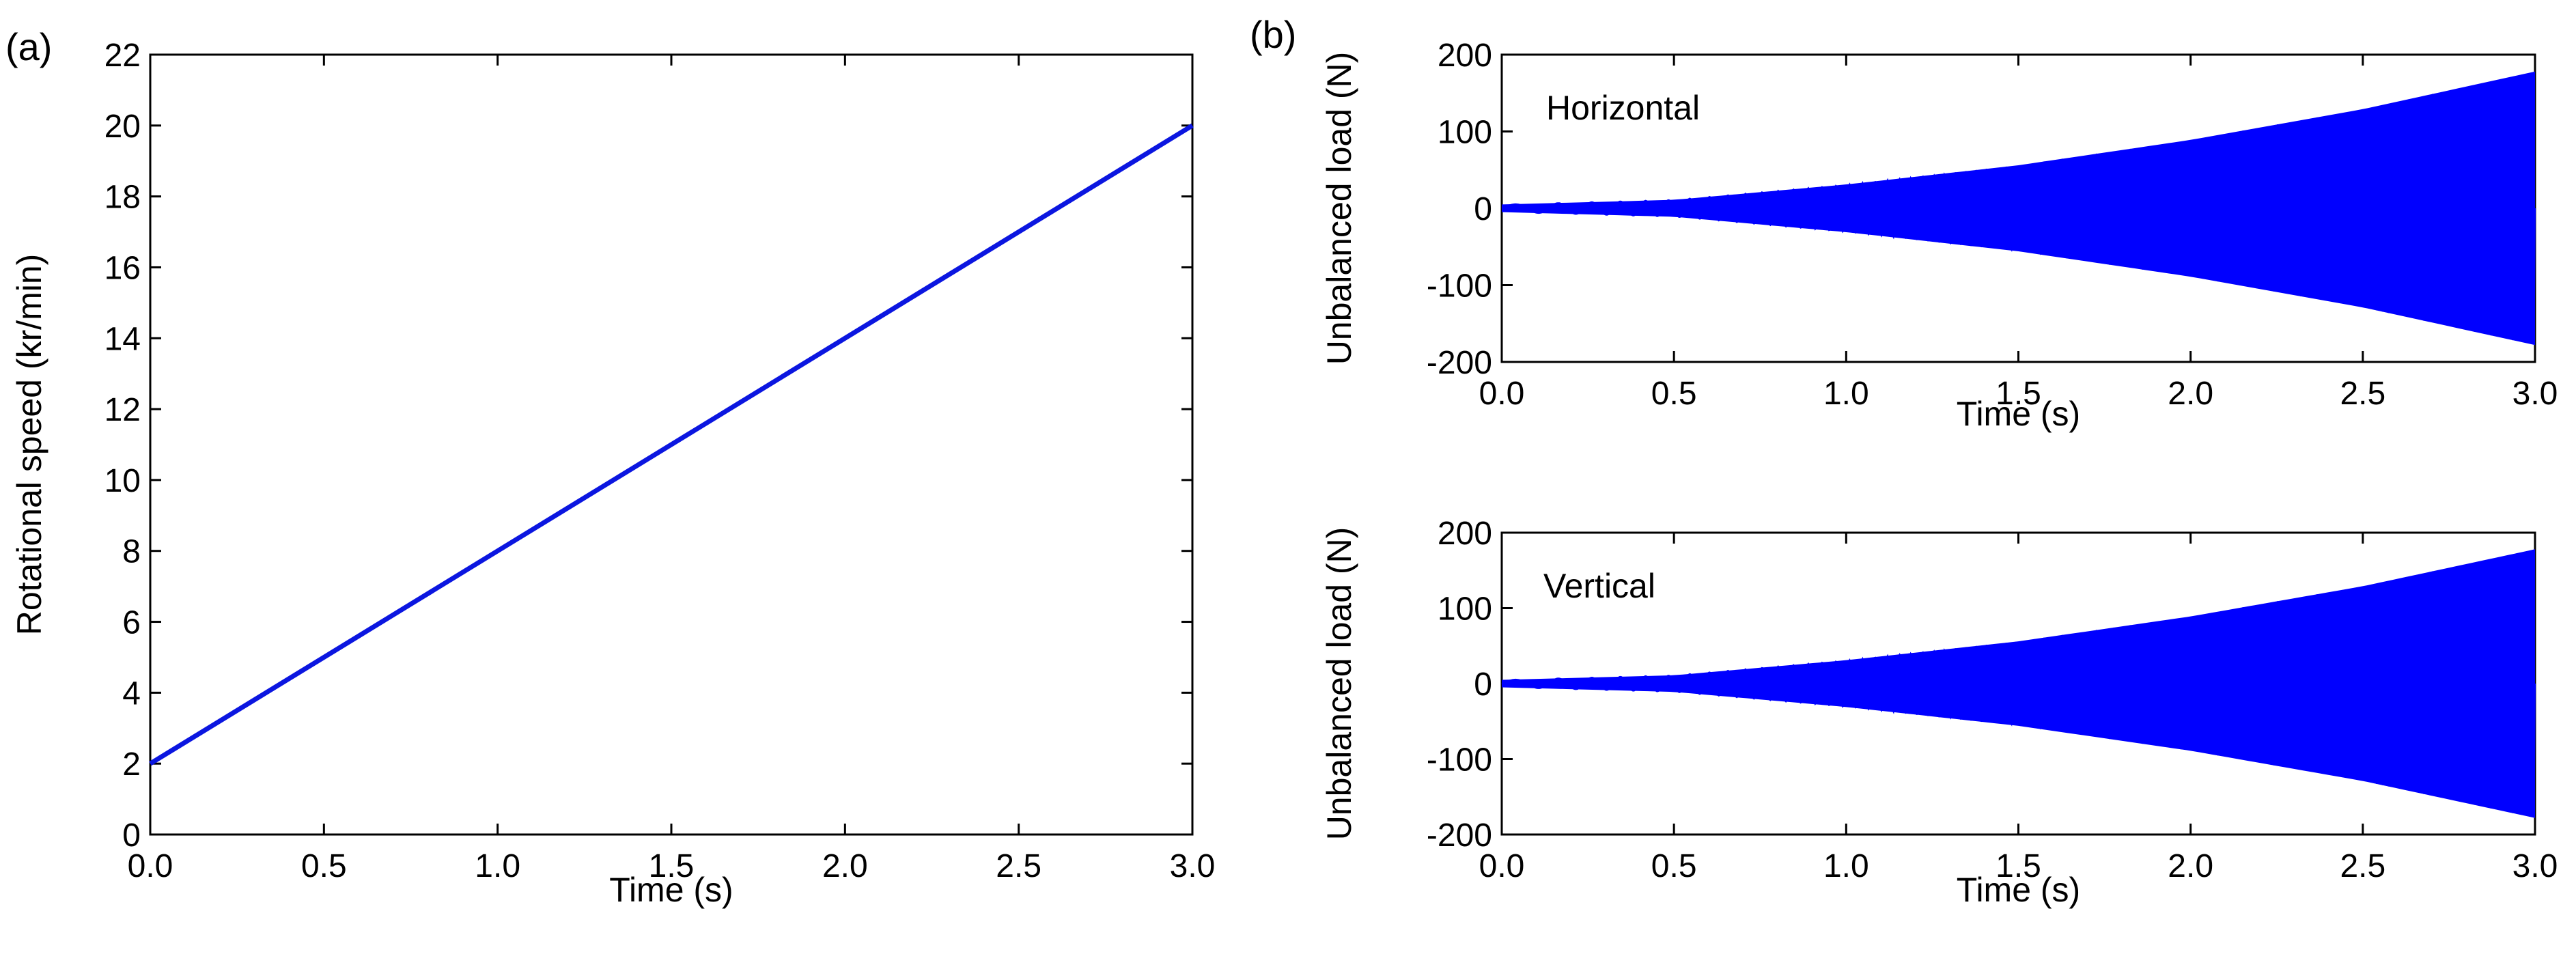 The width and height of the screenshot is (2576, 967). What do you see at coordinates (123, 198) in the screenshot?
I see `y-tick-label: 18` at bounding box center [123, 198].